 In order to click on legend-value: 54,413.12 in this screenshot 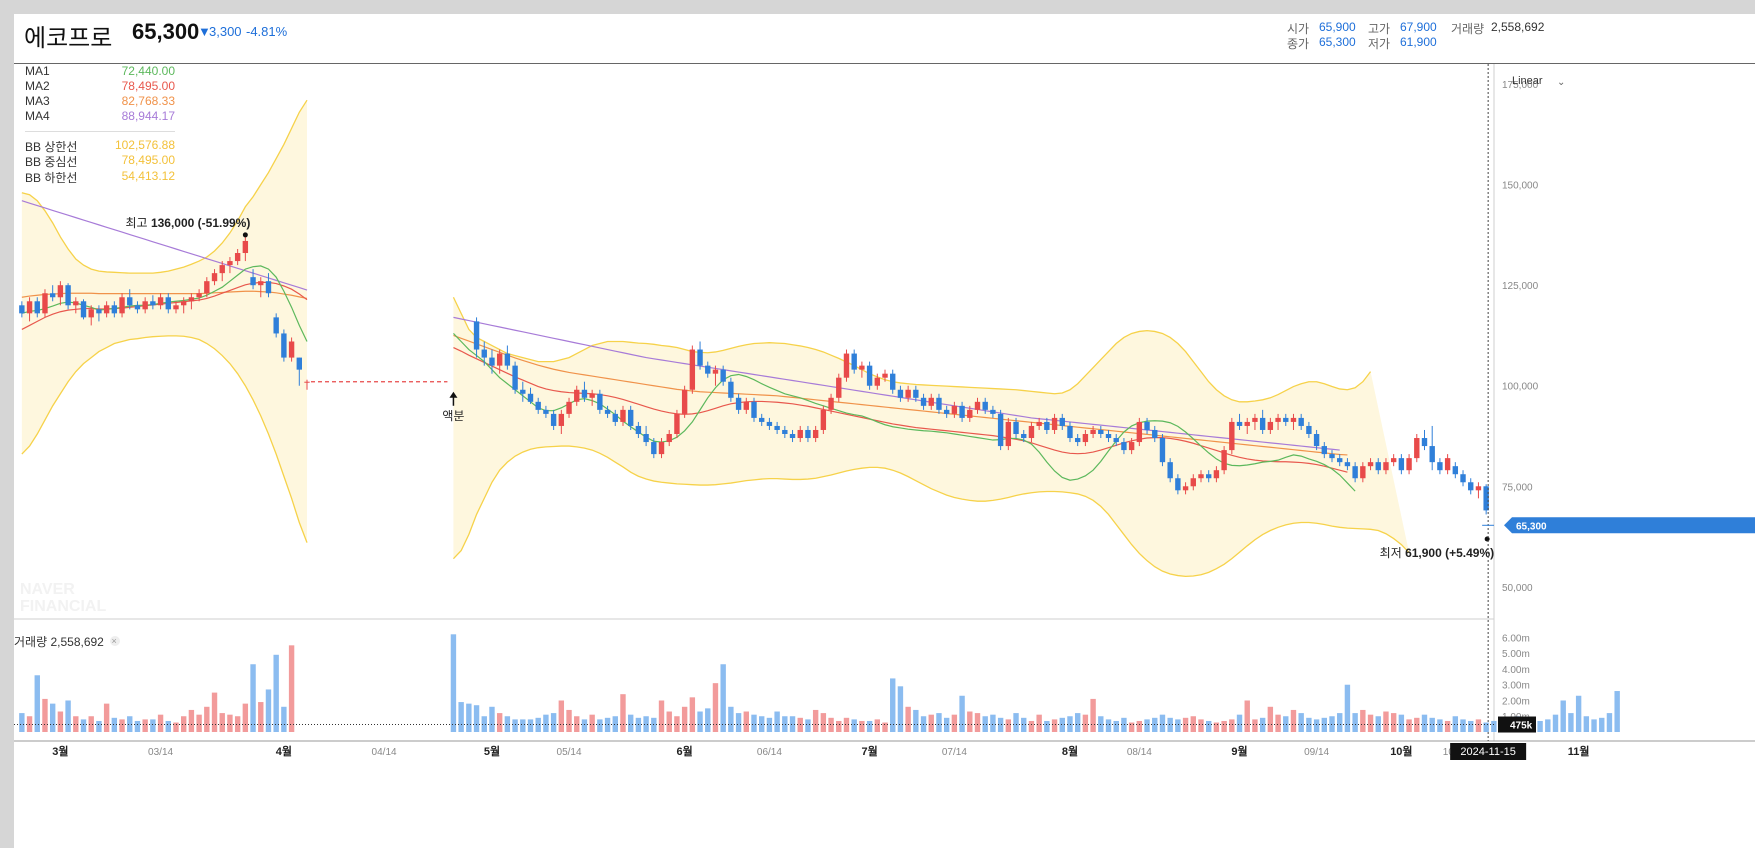, I will do `click(148, 176)`.